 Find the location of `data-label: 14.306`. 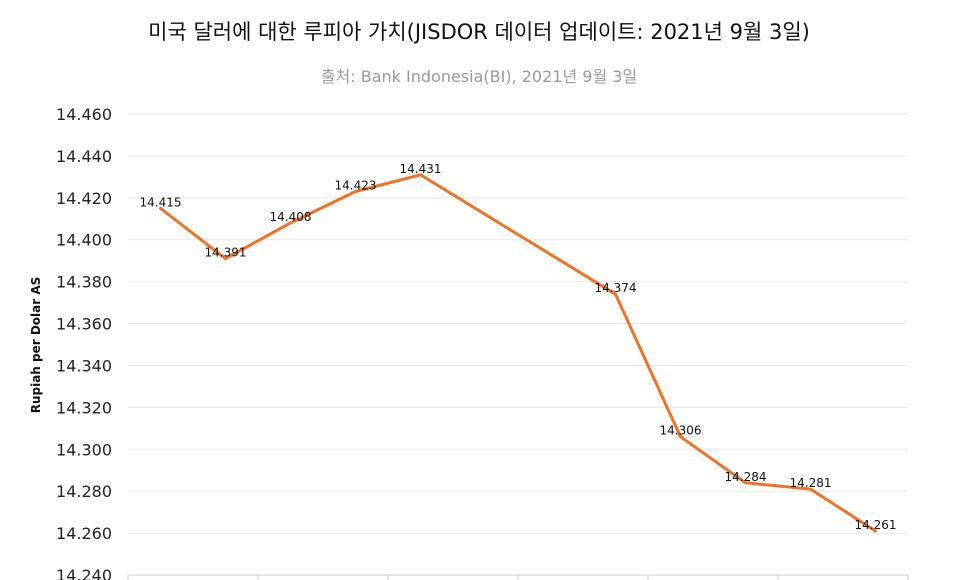

data-label: 14.306 is located at coordinates (681, 431).